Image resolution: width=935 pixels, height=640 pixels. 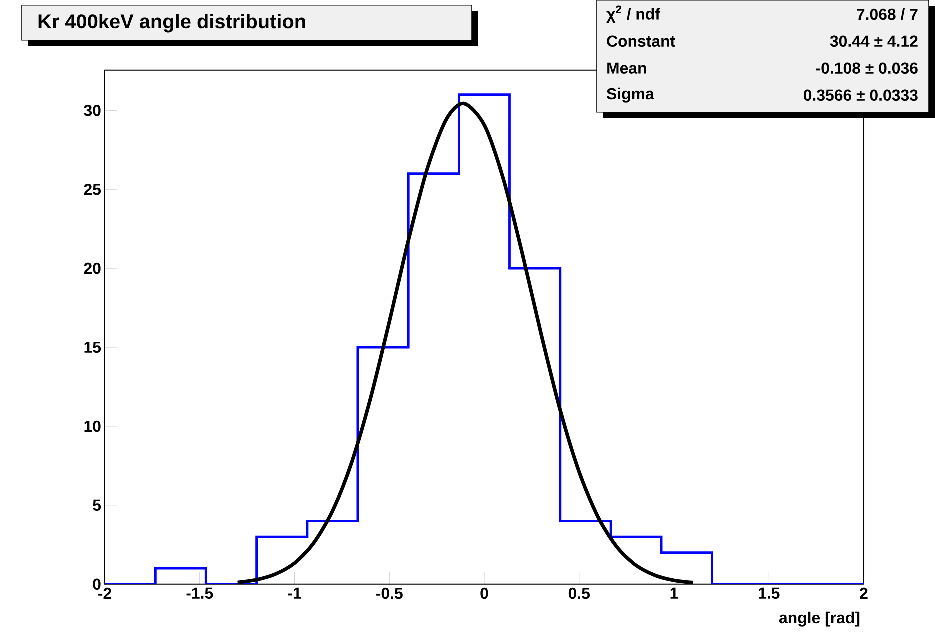 What do you see at coordinates (874, 41) in the screenshot?
I see `text: 30.44 ± 4.12` at bounding box center [874, 41].